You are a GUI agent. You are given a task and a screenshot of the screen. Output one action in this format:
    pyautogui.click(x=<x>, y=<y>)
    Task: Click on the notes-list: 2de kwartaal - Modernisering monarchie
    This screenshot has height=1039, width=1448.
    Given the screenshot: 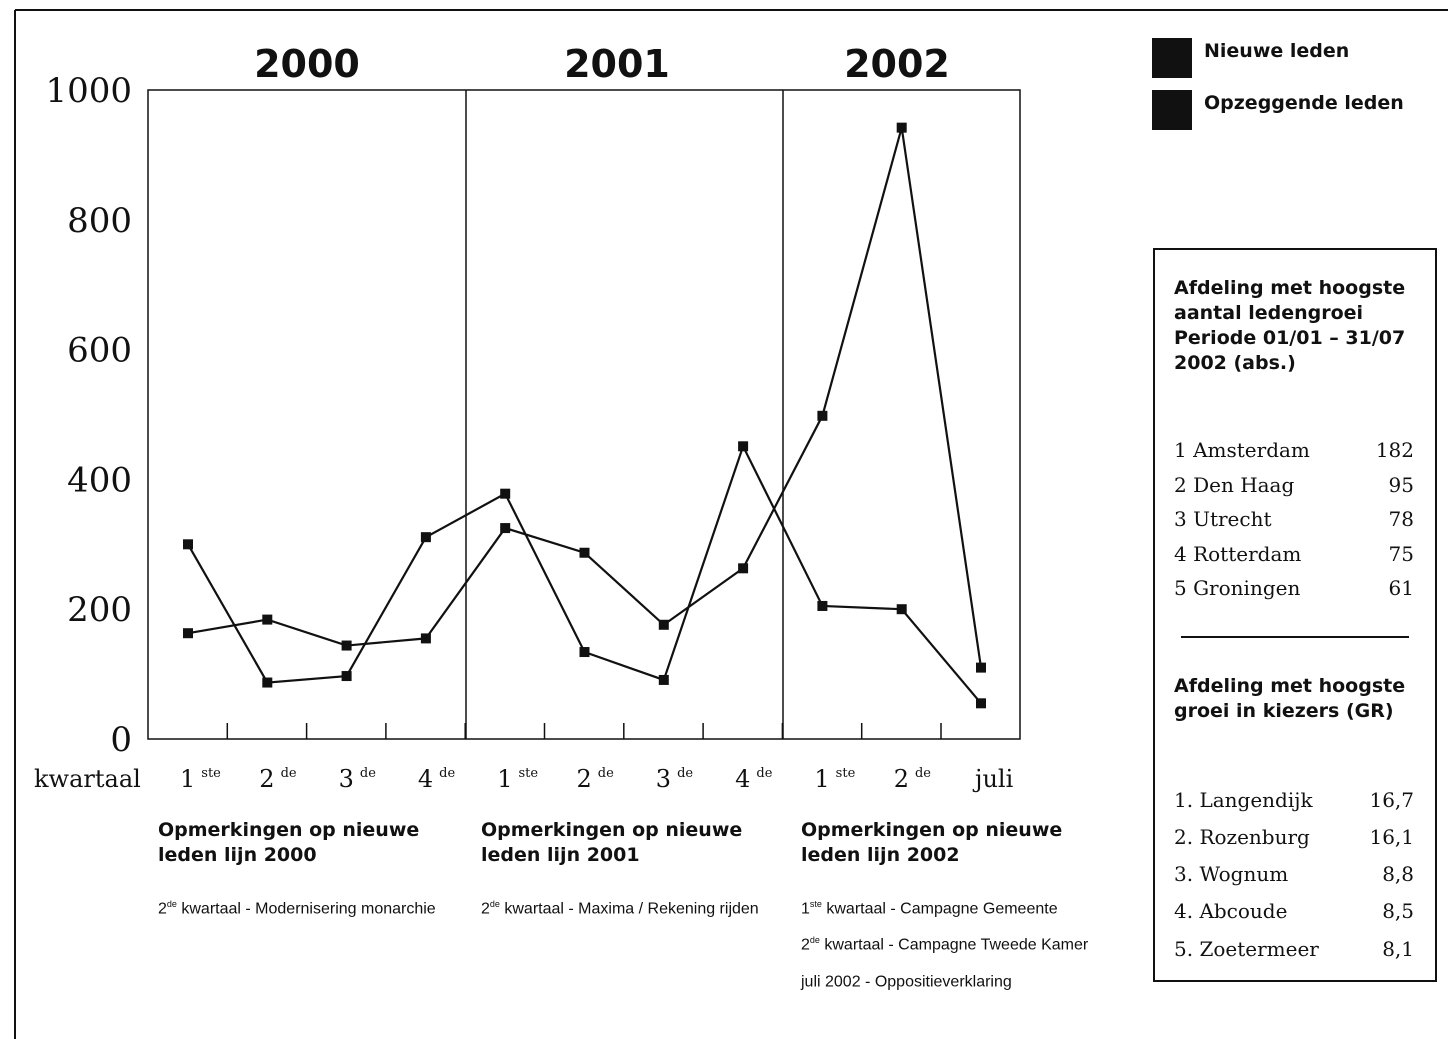 What is the action you would take?
    pyautogui.click(x=306, y=906)
    